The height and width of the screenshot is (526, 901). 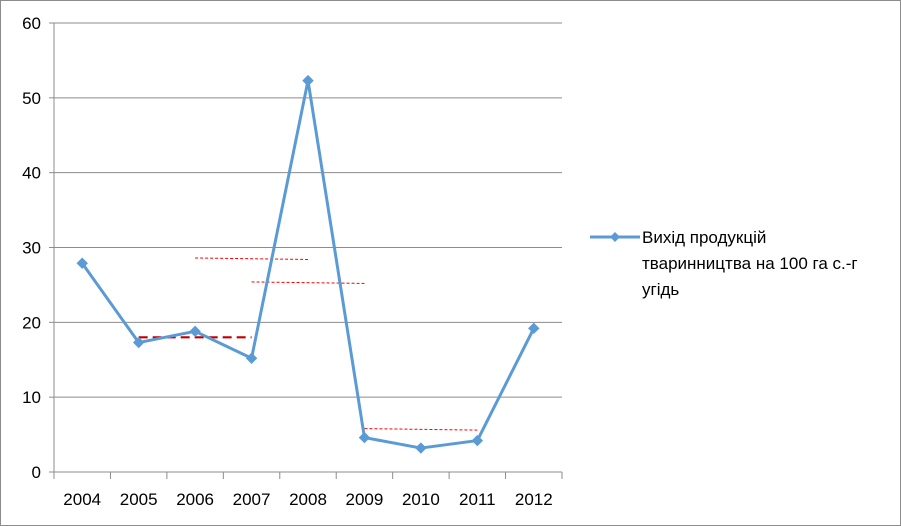 What do you see at coordinates (615, 237) in the screenshot?
I see `legend-marker` at bounding box center [615, 237].